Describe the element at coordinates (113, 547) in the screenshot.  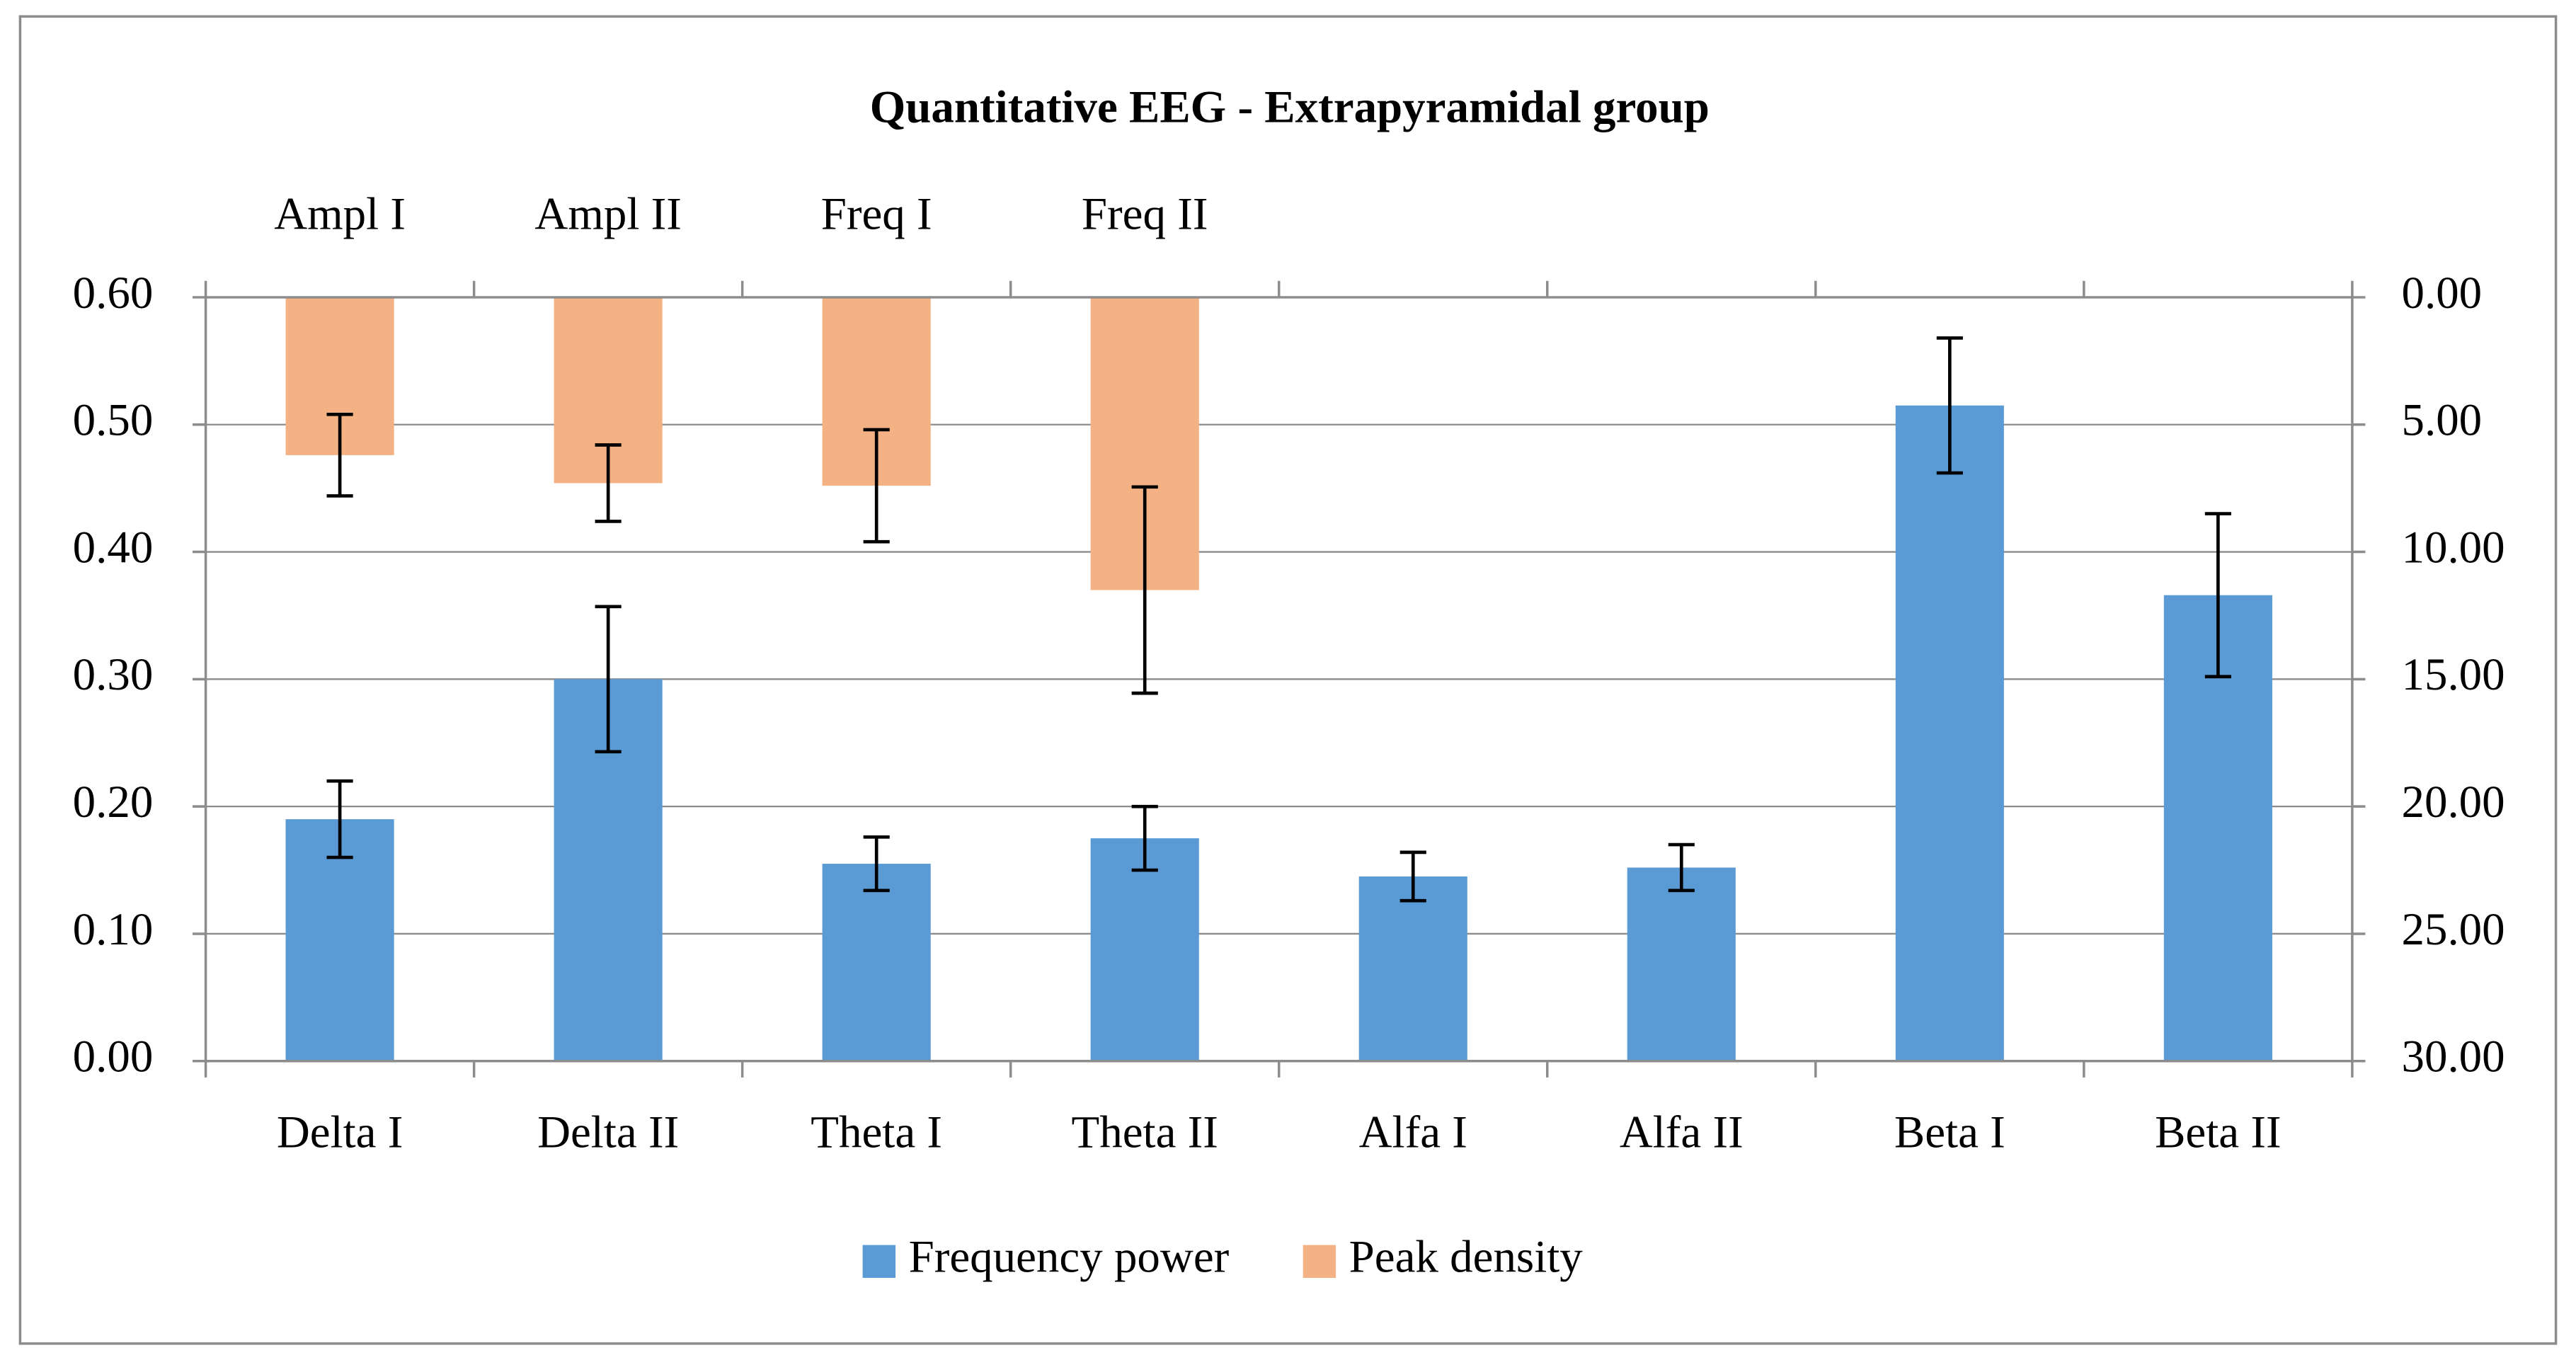
I see `y-tick-label: 0.40` at that location.